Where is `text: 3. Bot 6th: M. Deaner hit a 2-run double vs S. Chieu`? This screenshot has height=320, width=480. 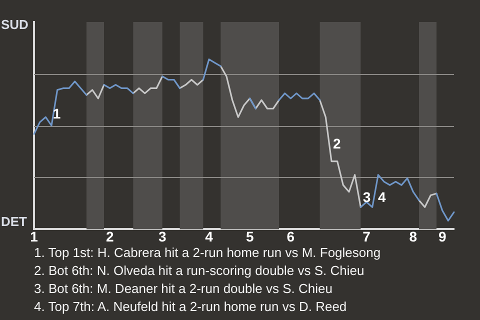 text: 3. Bot 6th: M. Deaner hit a 2-run double vs S. Chieu is located at coordinates (184, 289).